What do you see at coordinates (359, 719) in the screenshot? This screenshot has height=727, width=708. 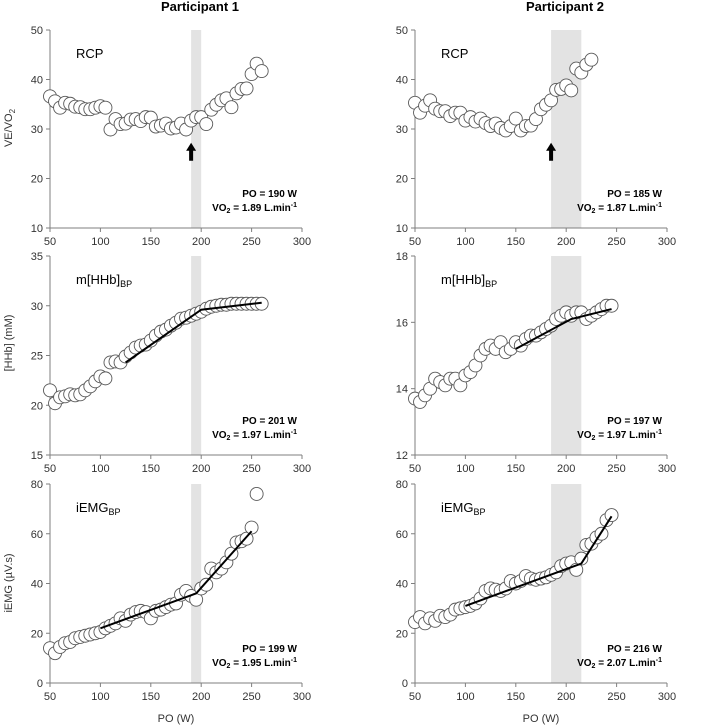 I see `x-axis-titles: PO (W) PO (W)` at bounding box center [359, 719].